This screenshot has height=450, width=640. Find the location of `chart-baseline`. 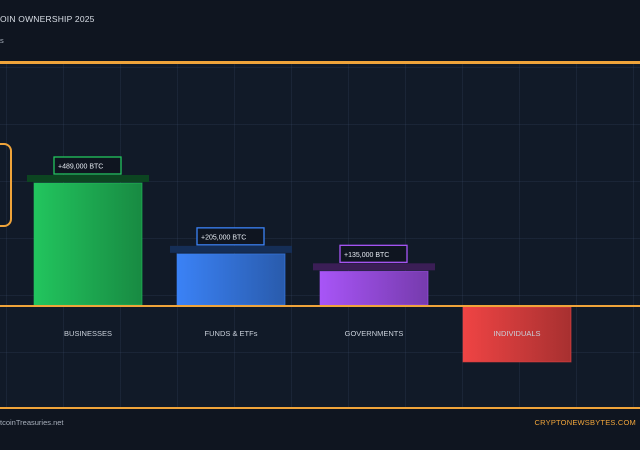

chart-baseline is located at coordinates (320, 306).